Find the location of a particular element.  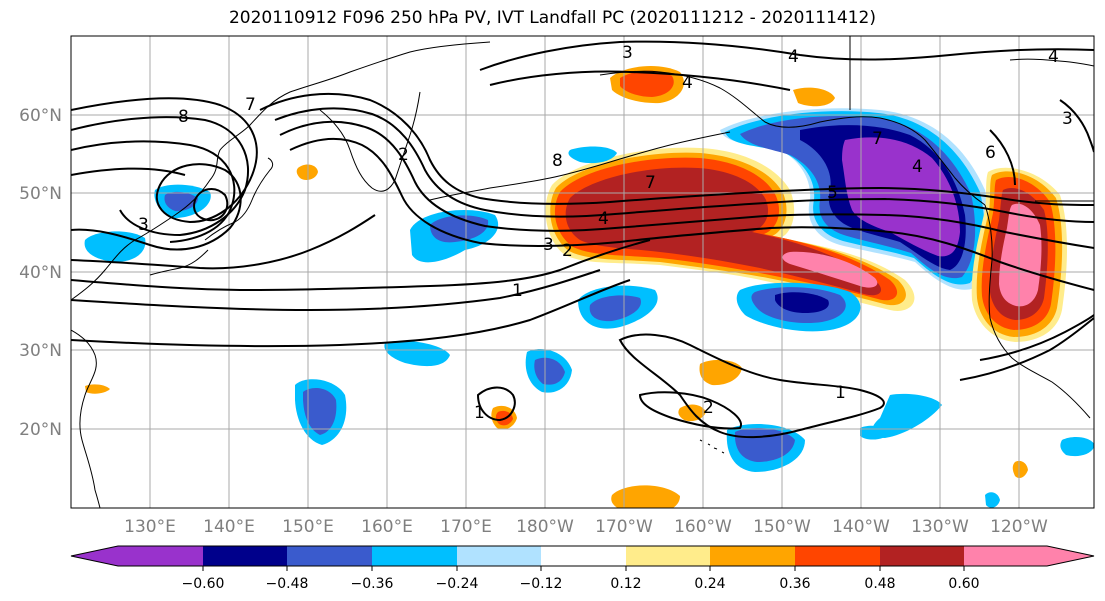

colorbar-outline is located at coordinates (582, 556).